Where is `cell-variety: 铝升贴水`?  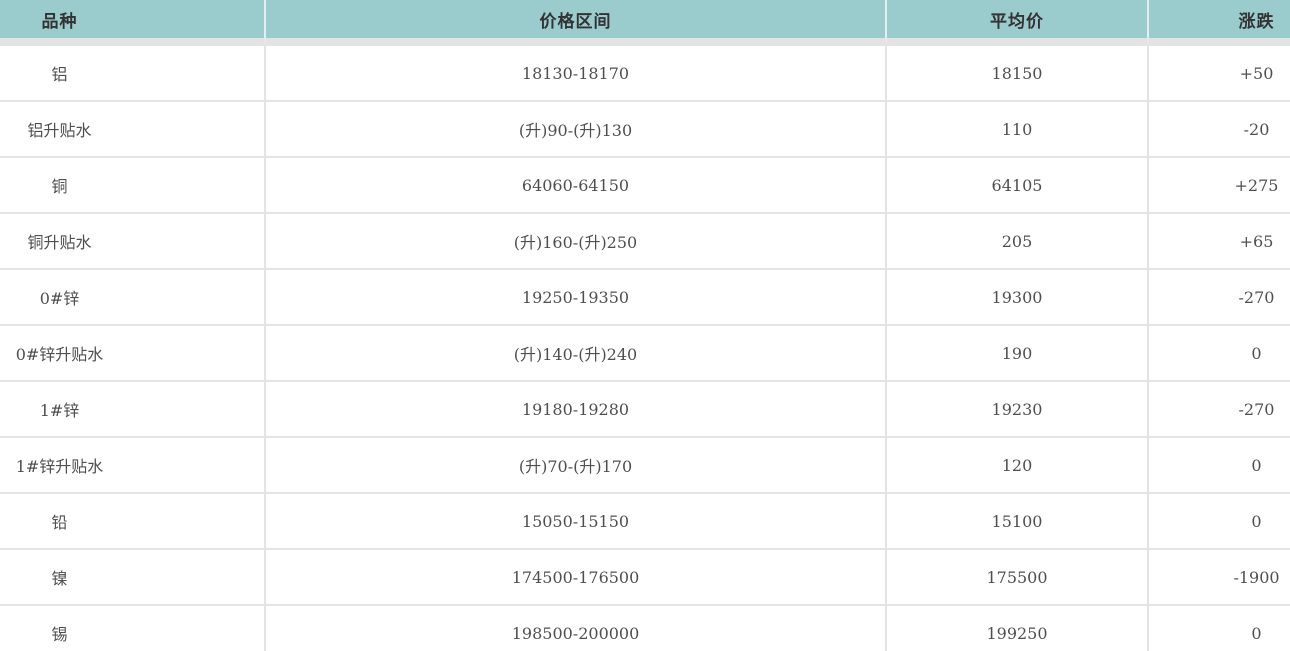 cell-variety: 铝升贴水 is located at coordinates (133, 130).